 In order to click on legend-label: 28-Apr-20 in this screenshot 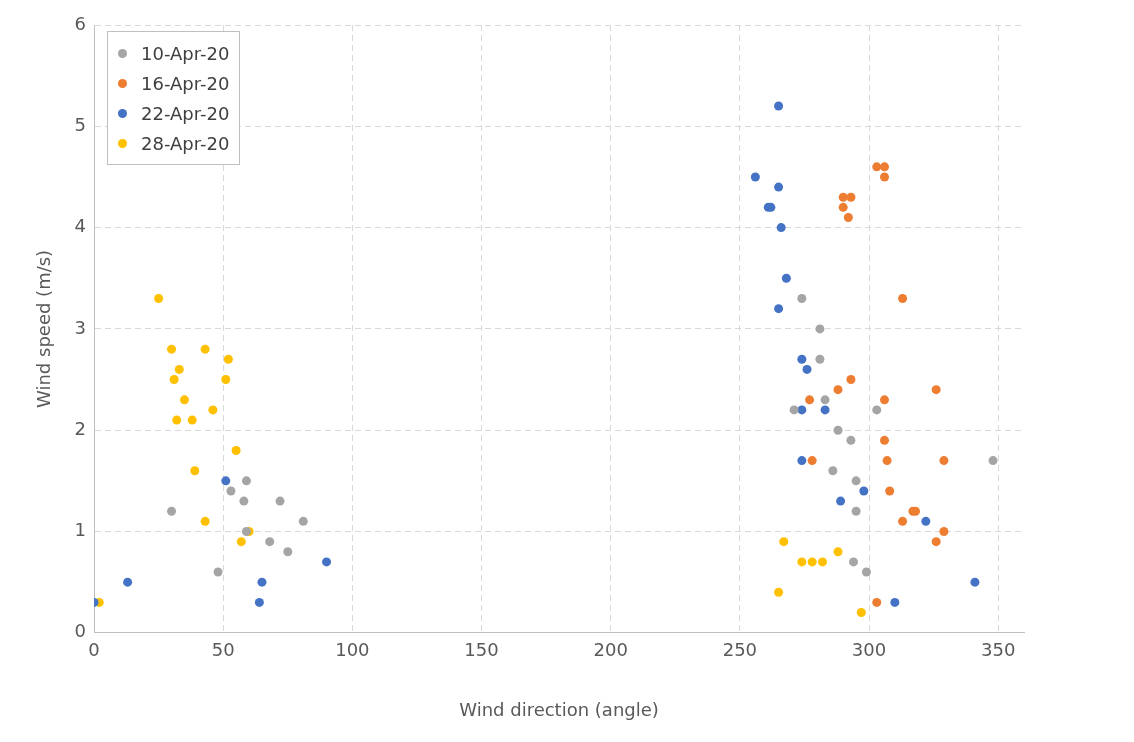, I will do `click(185, 143)`.